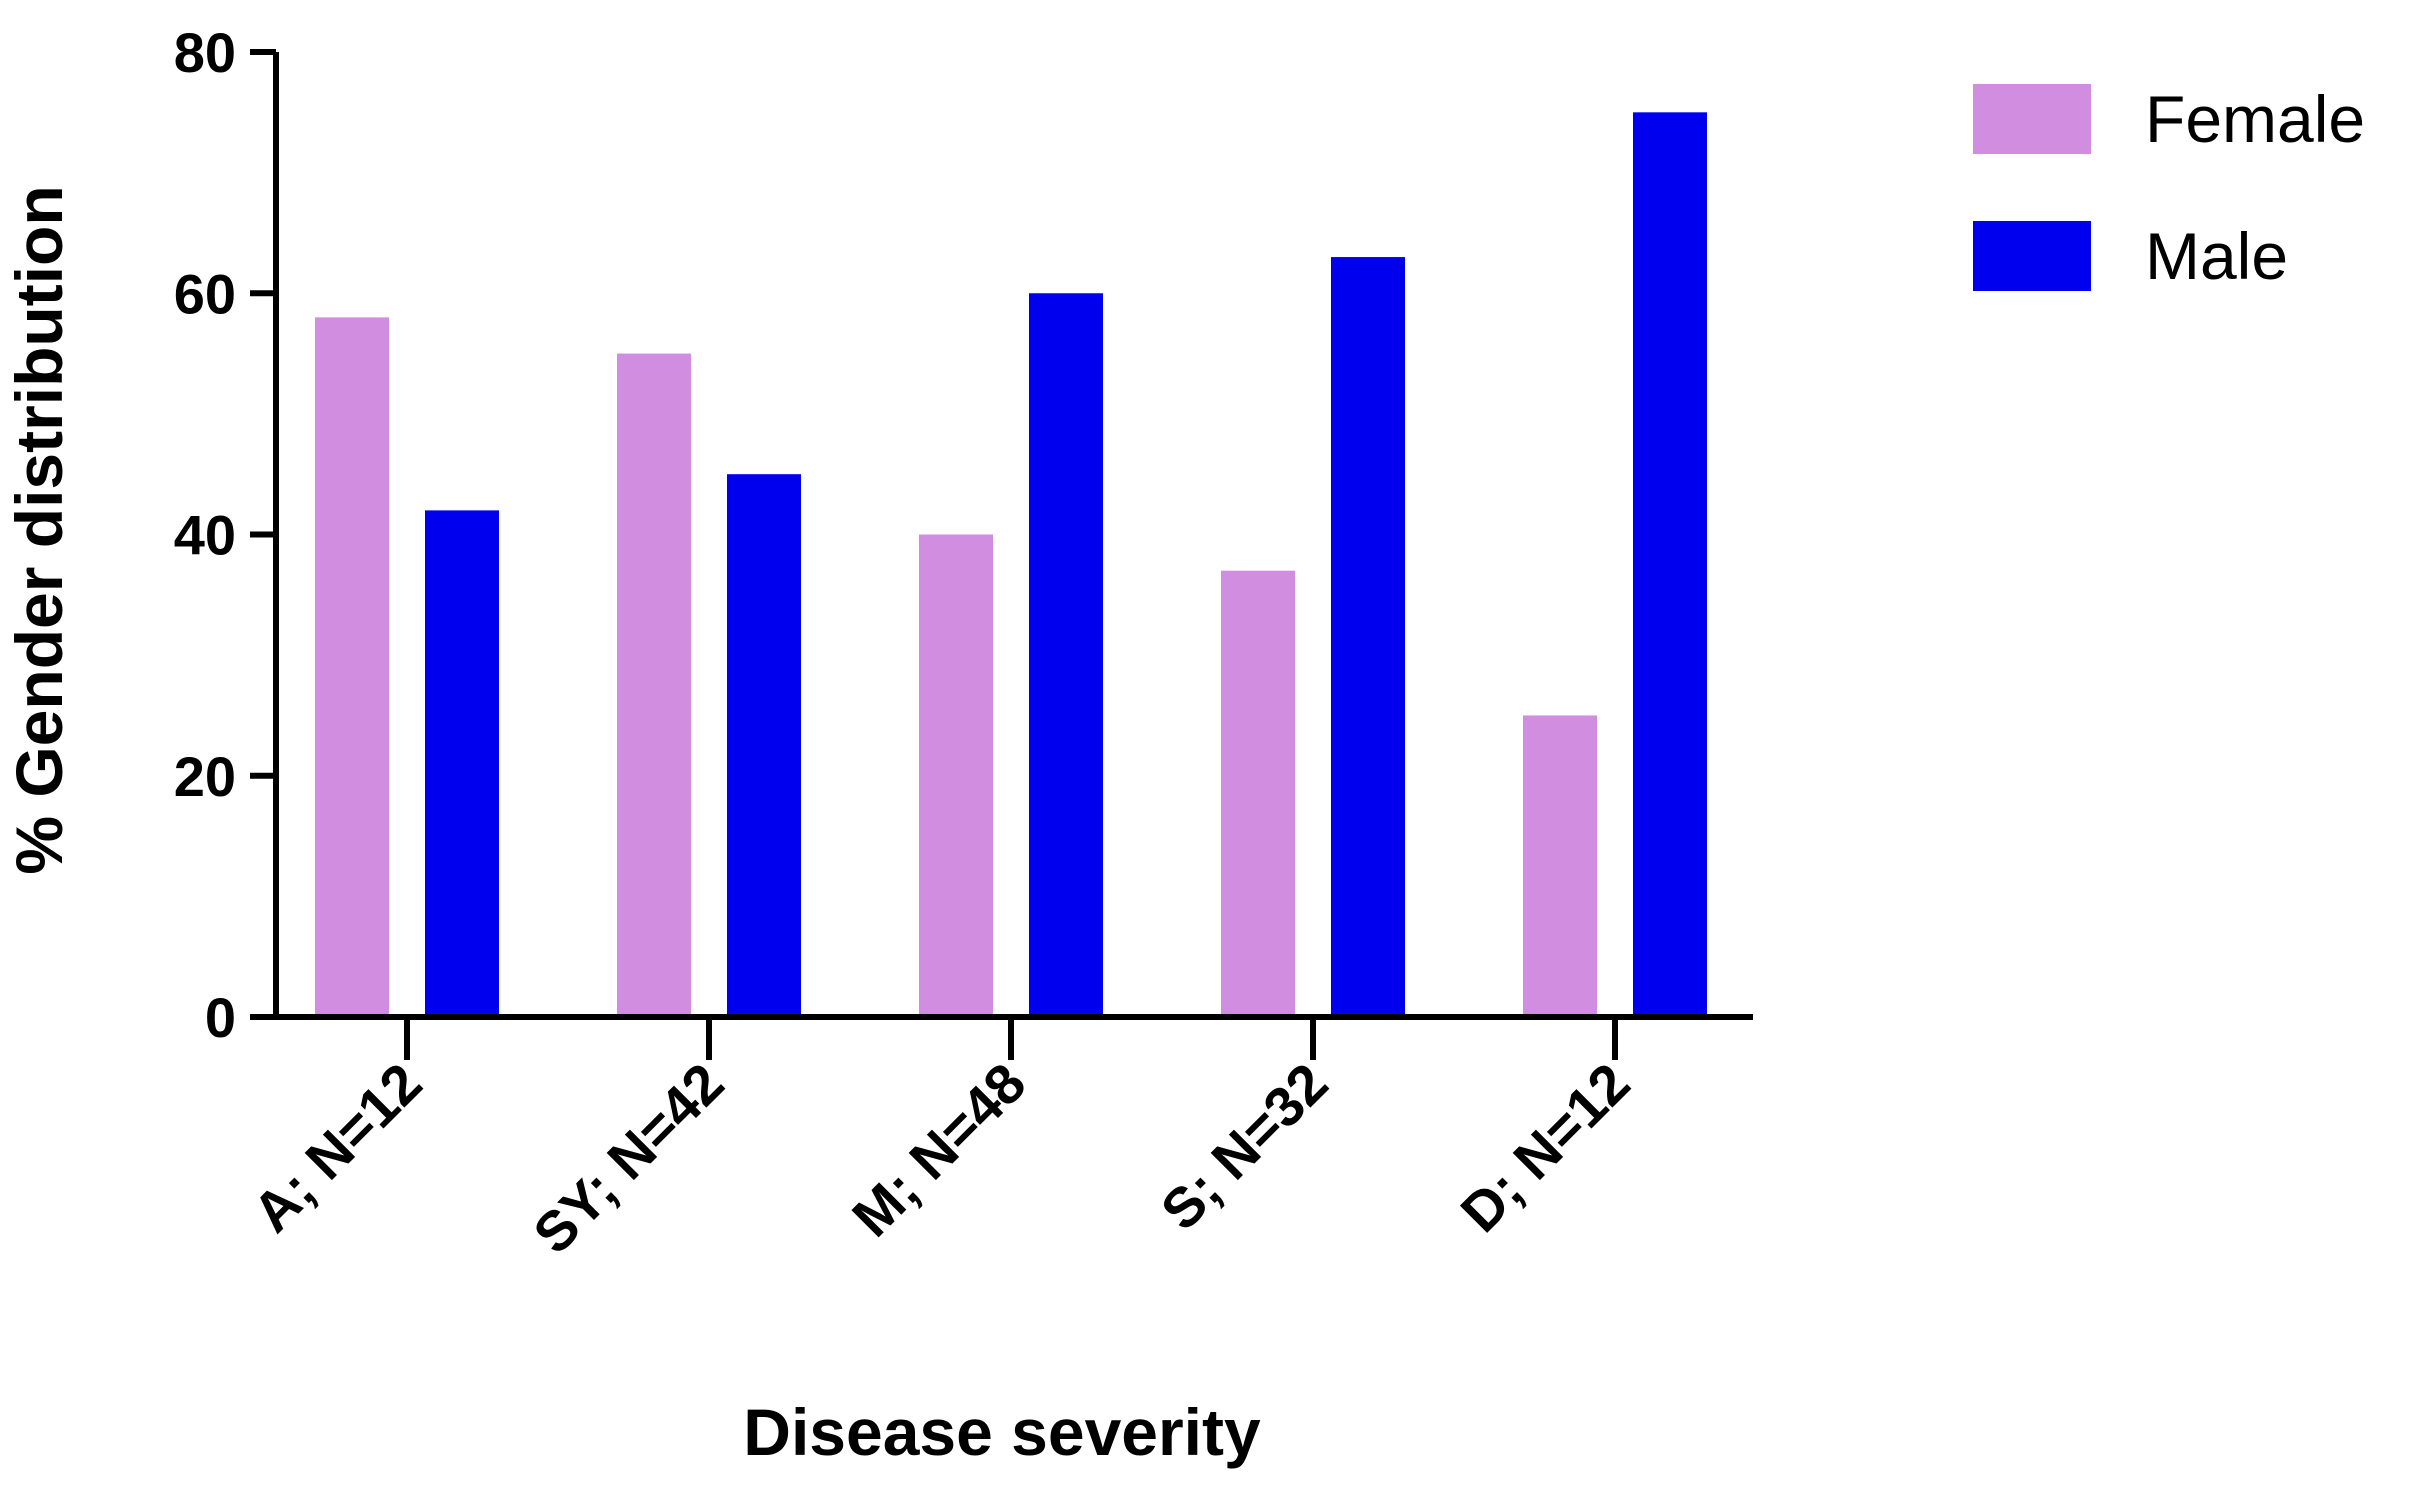  I want to click on y-tick-label-4: 80, so click(205, 52).